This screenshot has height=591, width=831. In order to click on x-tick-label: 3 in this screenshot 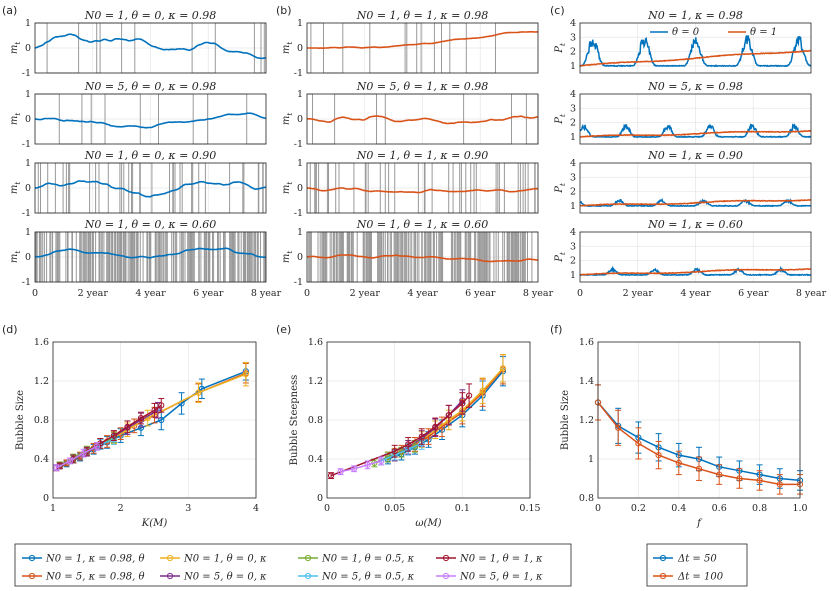, I will do `click(188, 508)`.